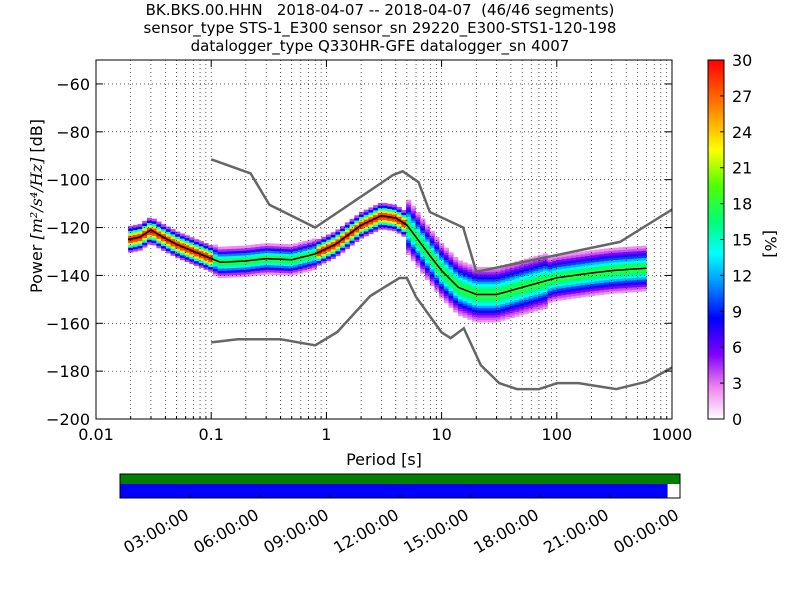  What do you see at coordinates (673, 491) in the screenshot?
I see `coverage-gap` at bounding box center [673, 491].